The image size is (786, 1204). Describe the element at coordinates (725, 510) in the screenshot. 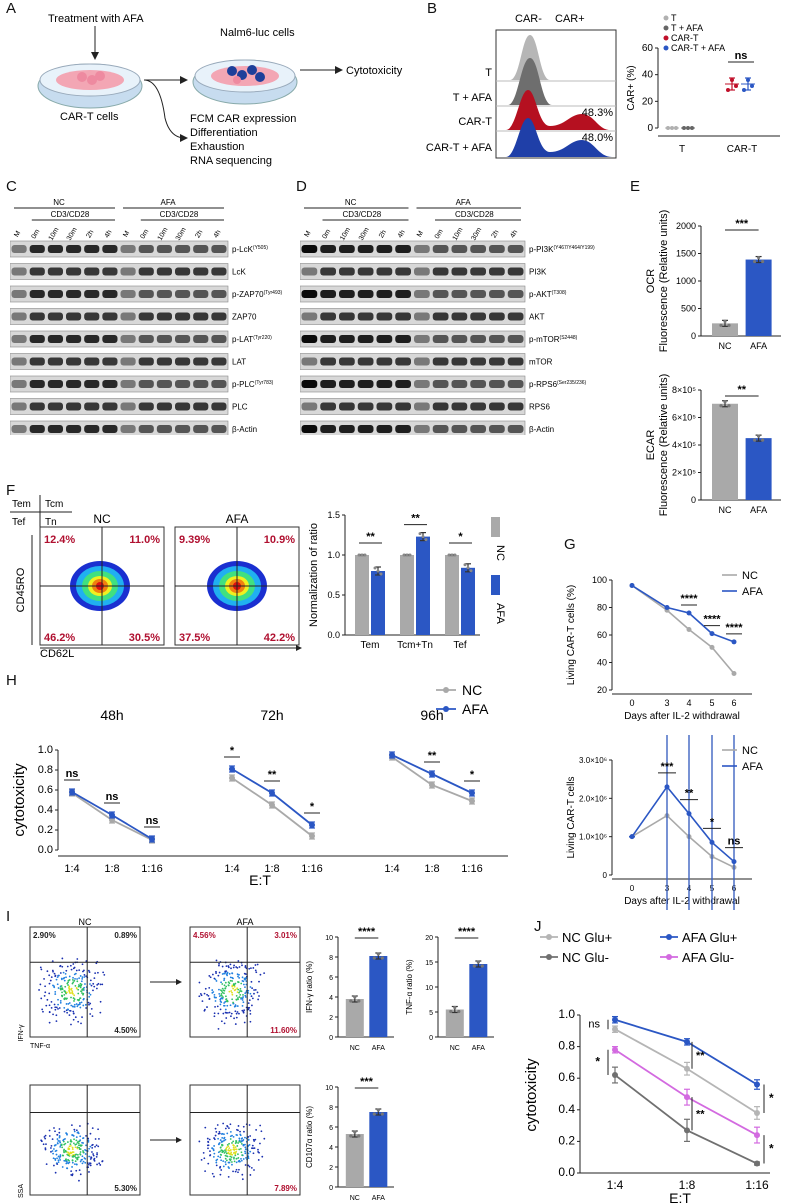

I see `chart-e2-x-label: NC` at that location.